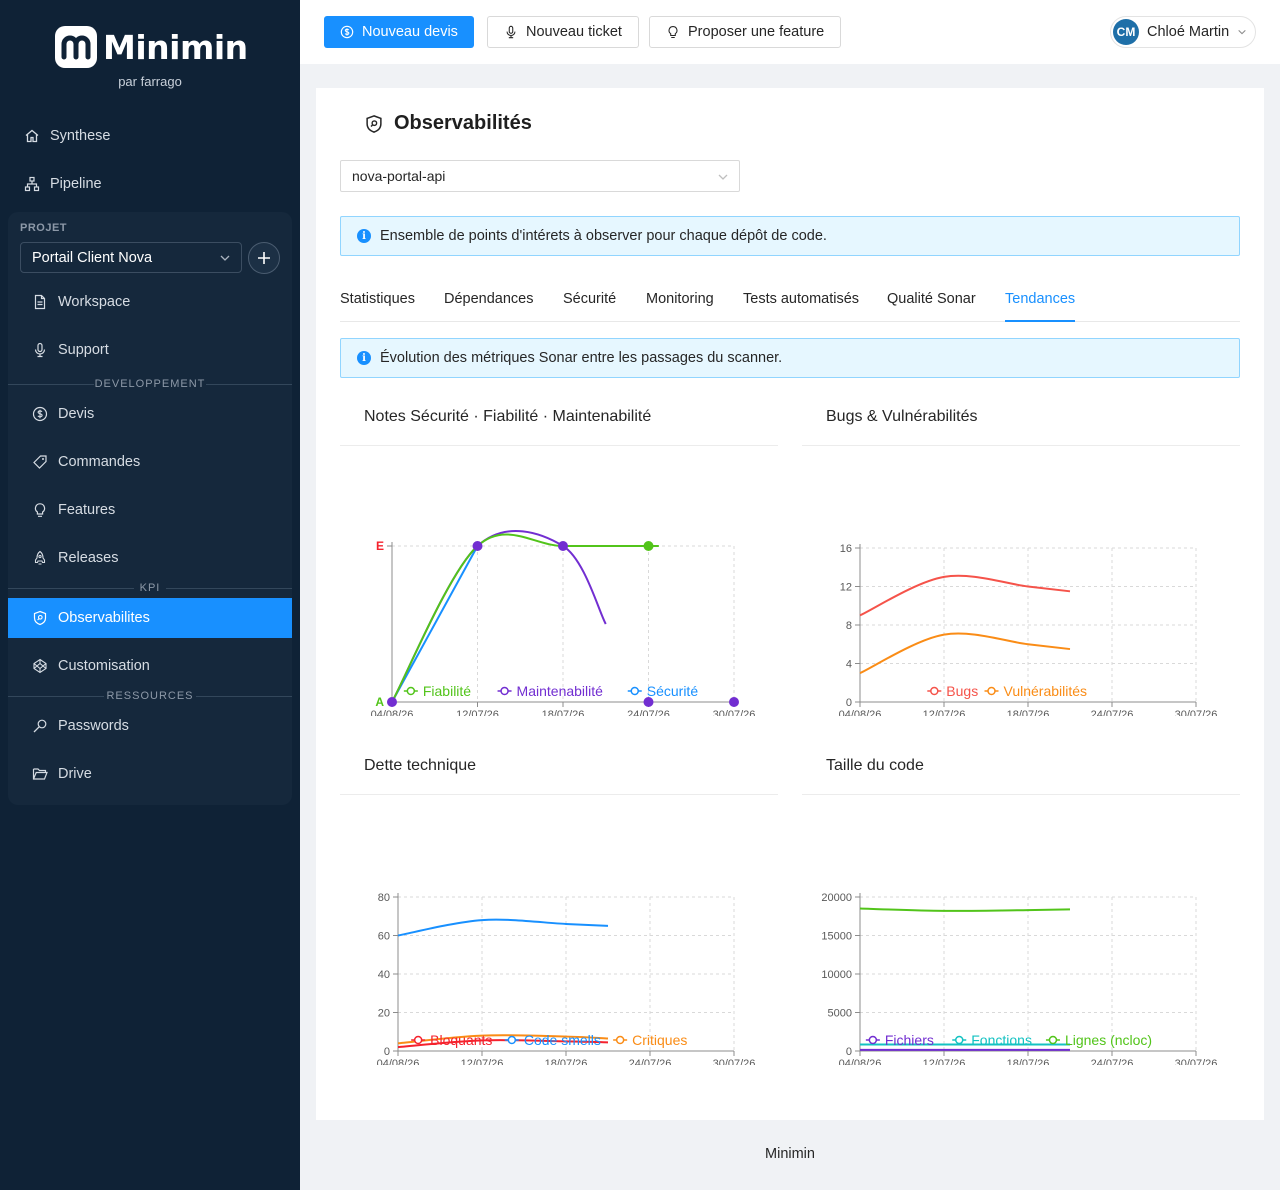 Image resolution: width=1280 pixels, height=1190 pixels. Describe the element at coordinates (380, 546) in the screenshot. I see `y-tick-label: E` at that location.